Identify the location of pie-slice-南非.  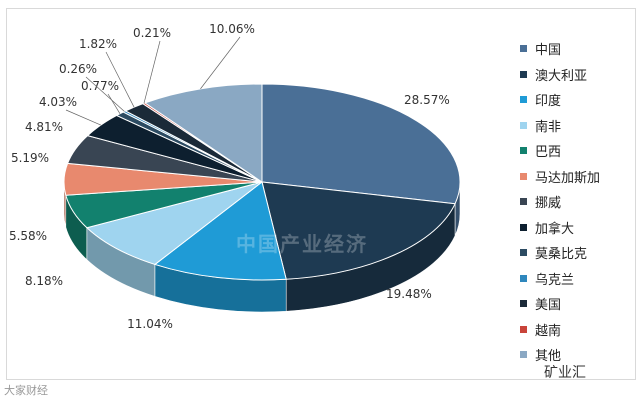
(174, 223).